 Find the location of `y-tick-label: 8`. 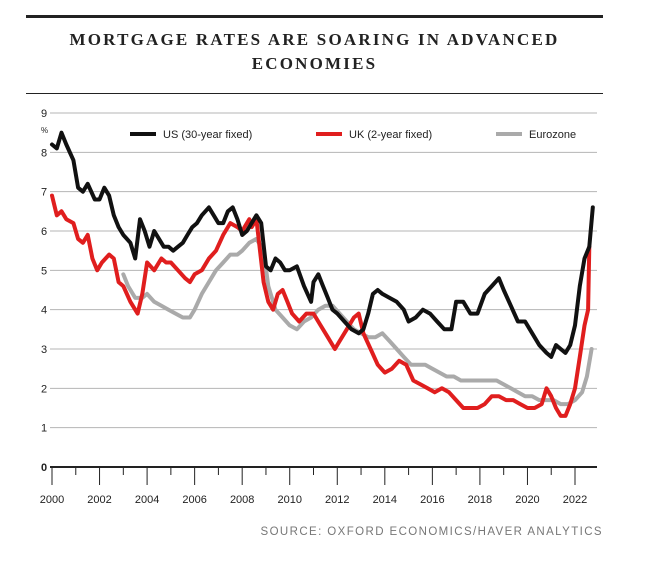

y-tick-label: 8 is located at coordinates (44, 153).